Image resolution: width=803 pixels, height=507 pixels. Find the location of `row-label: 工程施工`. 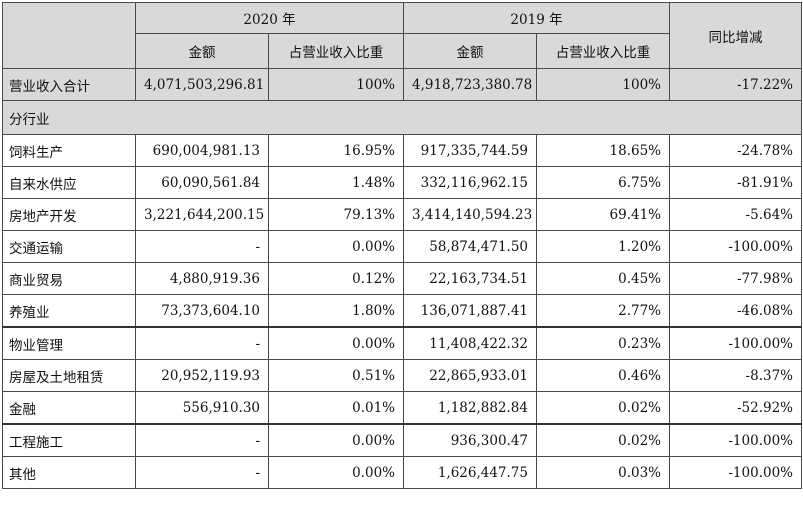

row-label: 工程施工 is located at coordinates (69, 440).